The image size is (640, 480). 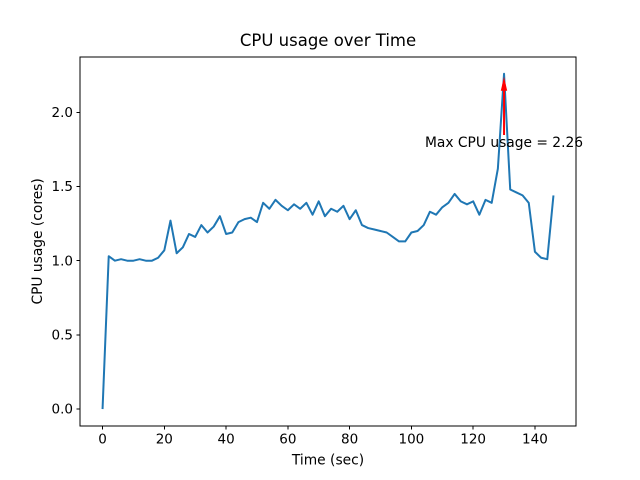 I want to click on y-axis-label: CPU usage (cores), so click(x=38, y=241).